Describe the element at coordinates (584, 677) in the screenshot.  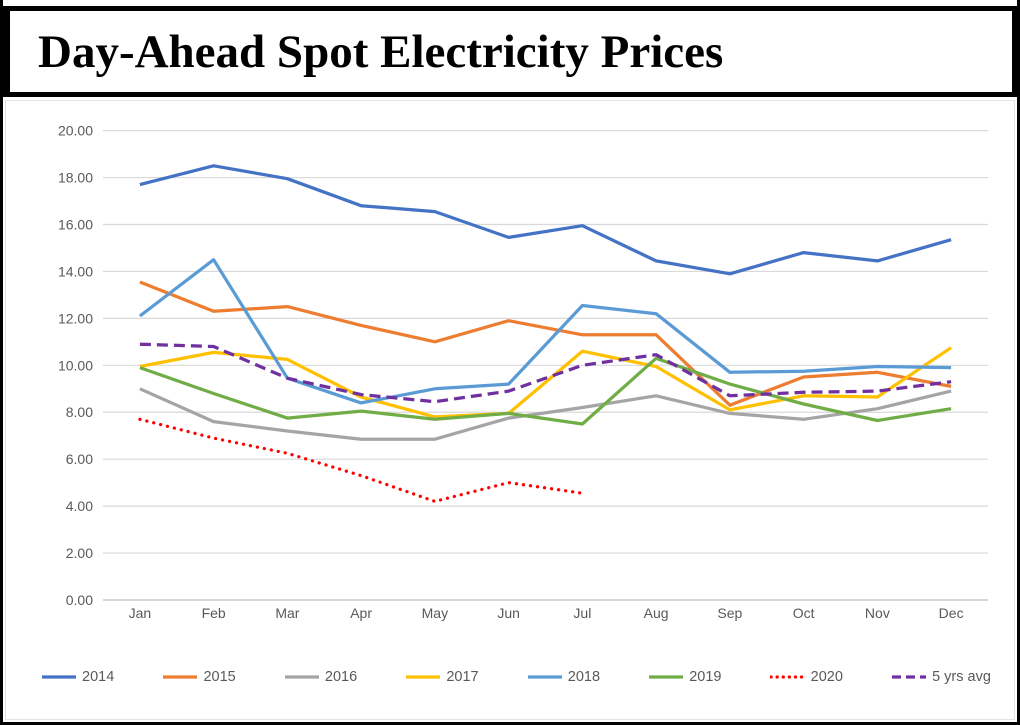
I see `legend-label: 2018` at that location.